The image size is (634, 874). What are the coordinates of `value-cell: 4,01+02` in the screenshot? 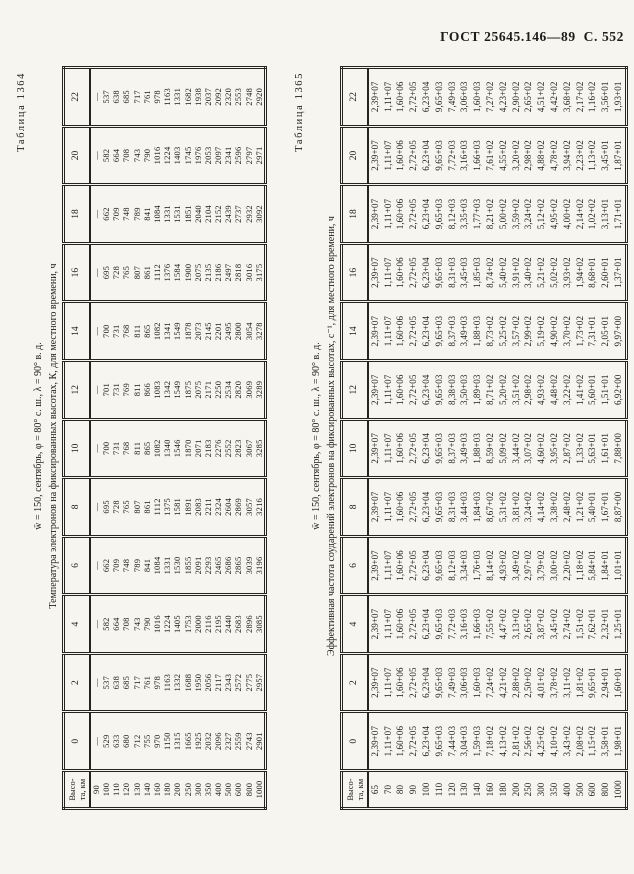 It's located at (542, 682).